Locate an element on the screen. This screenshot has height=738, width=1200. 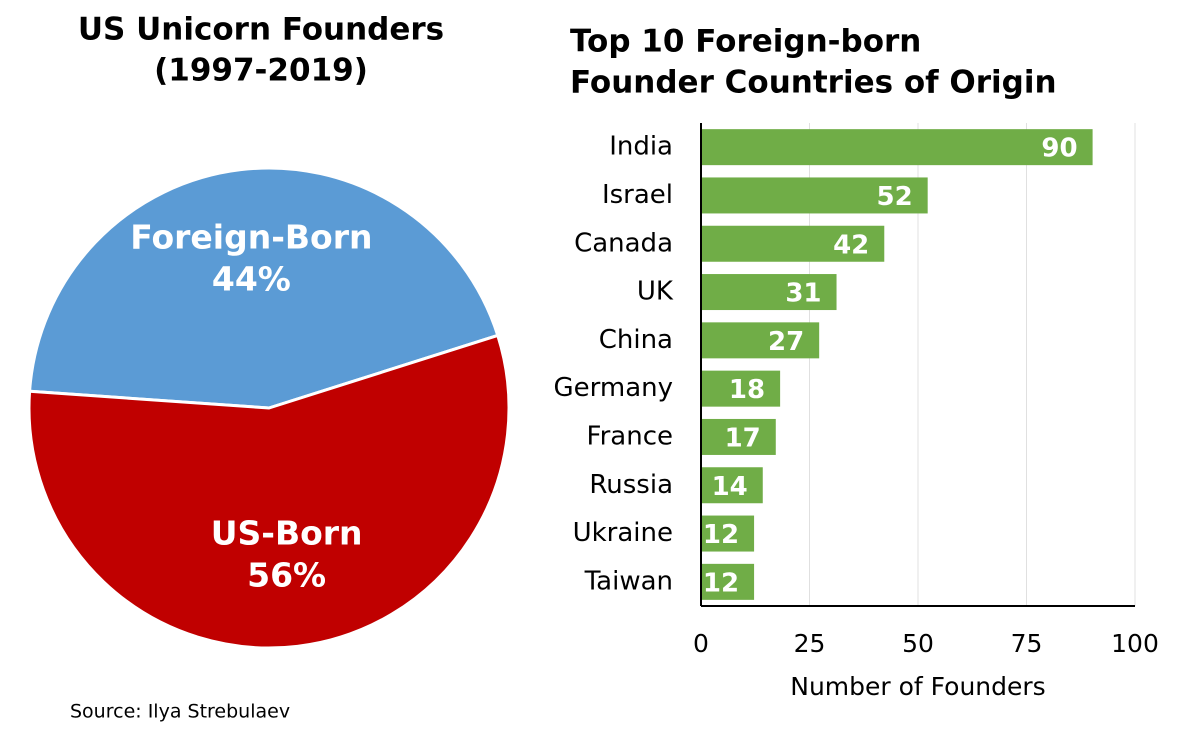
y-tick-label: Israel is located at coordinates (637, 195).